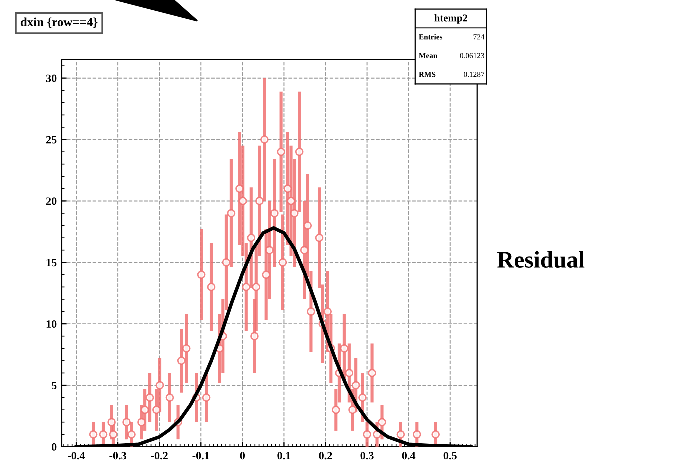 The image size is (681, 468). What do you see at coordinates (51, 263) in the screenshot?
I see `y-tick-label: 15` at bounding box center [51, 263].